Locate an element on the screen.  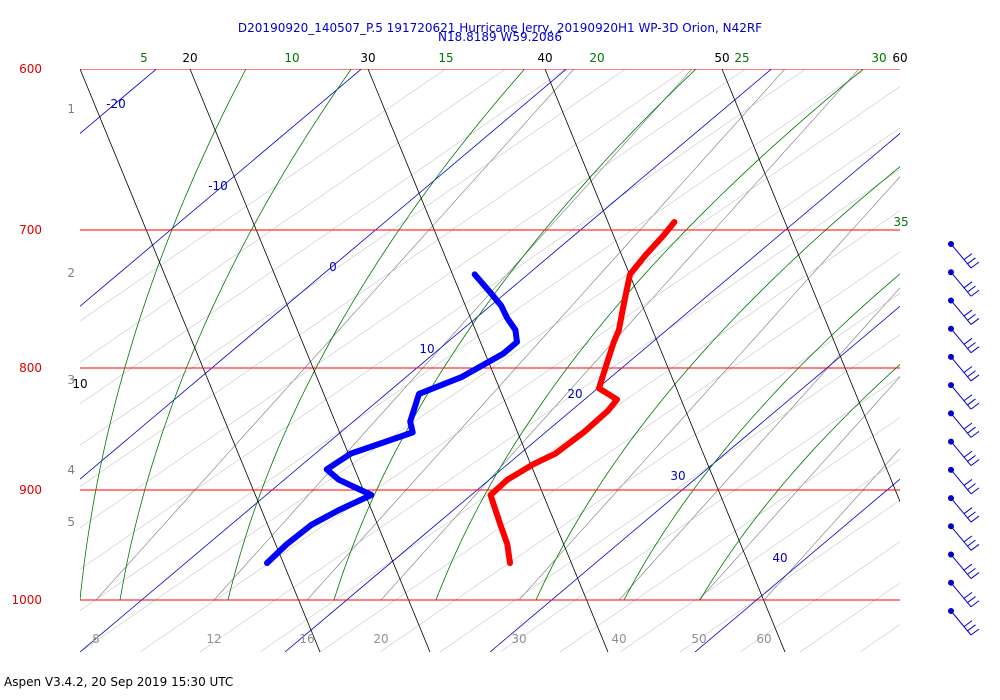
isotherm-label: 60 is located at coordinates (899, 58).